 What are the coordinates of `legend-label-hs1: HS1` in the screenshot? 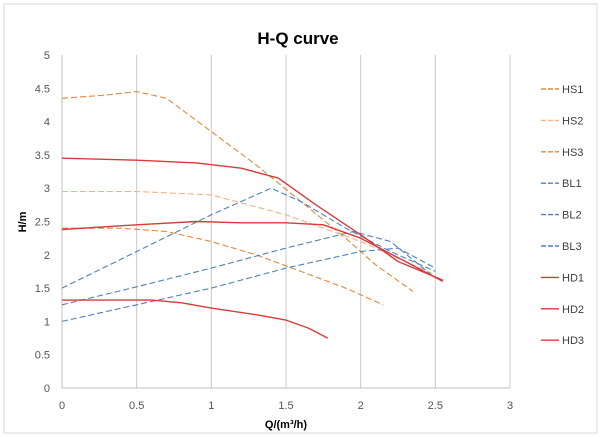 It's located at (572, 90).